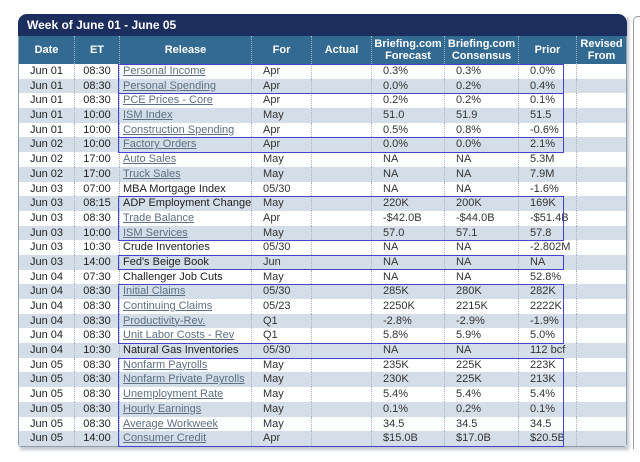 This screenshot has width=640, height=462. I want to click on cell-for: 05/30, so click(281, 350).